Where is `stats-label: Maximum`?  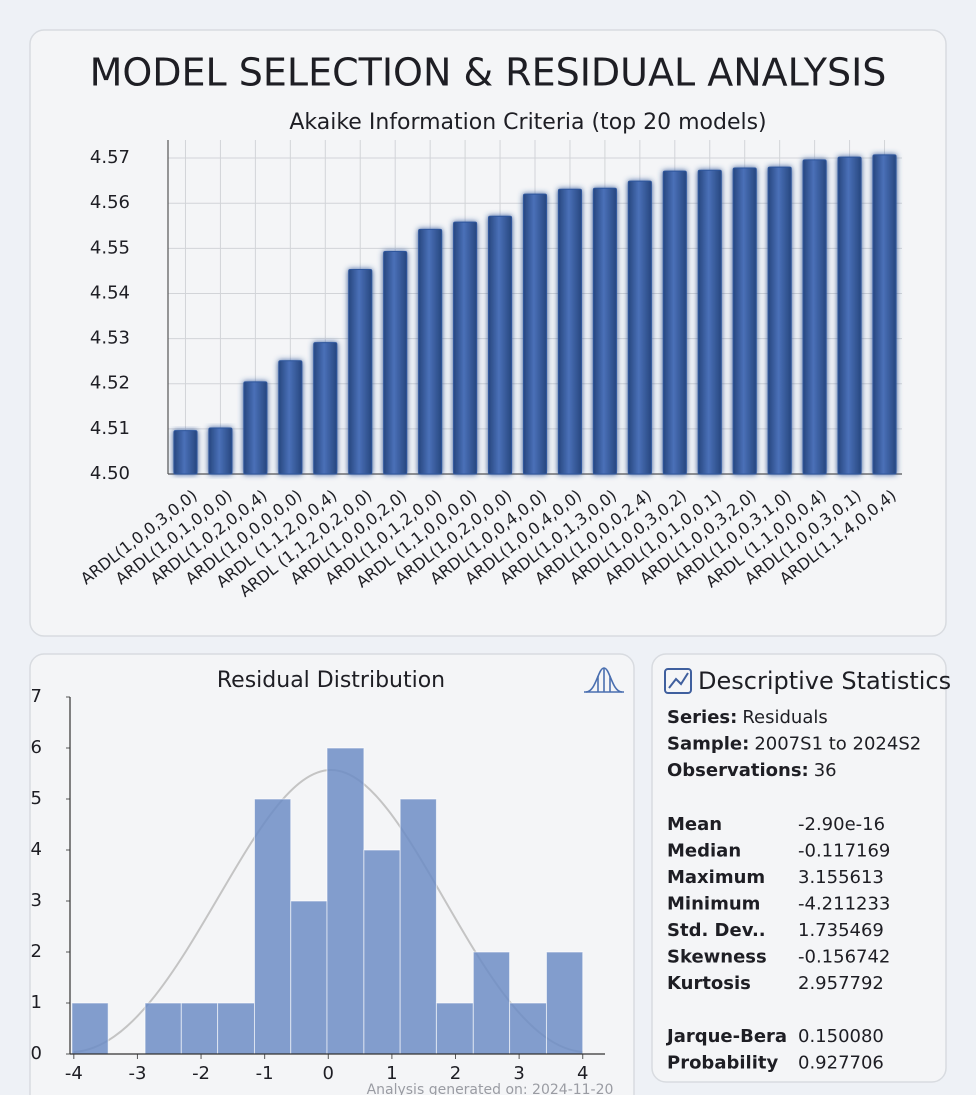
stats-label: Maximum is located at coordinates (716, 877).